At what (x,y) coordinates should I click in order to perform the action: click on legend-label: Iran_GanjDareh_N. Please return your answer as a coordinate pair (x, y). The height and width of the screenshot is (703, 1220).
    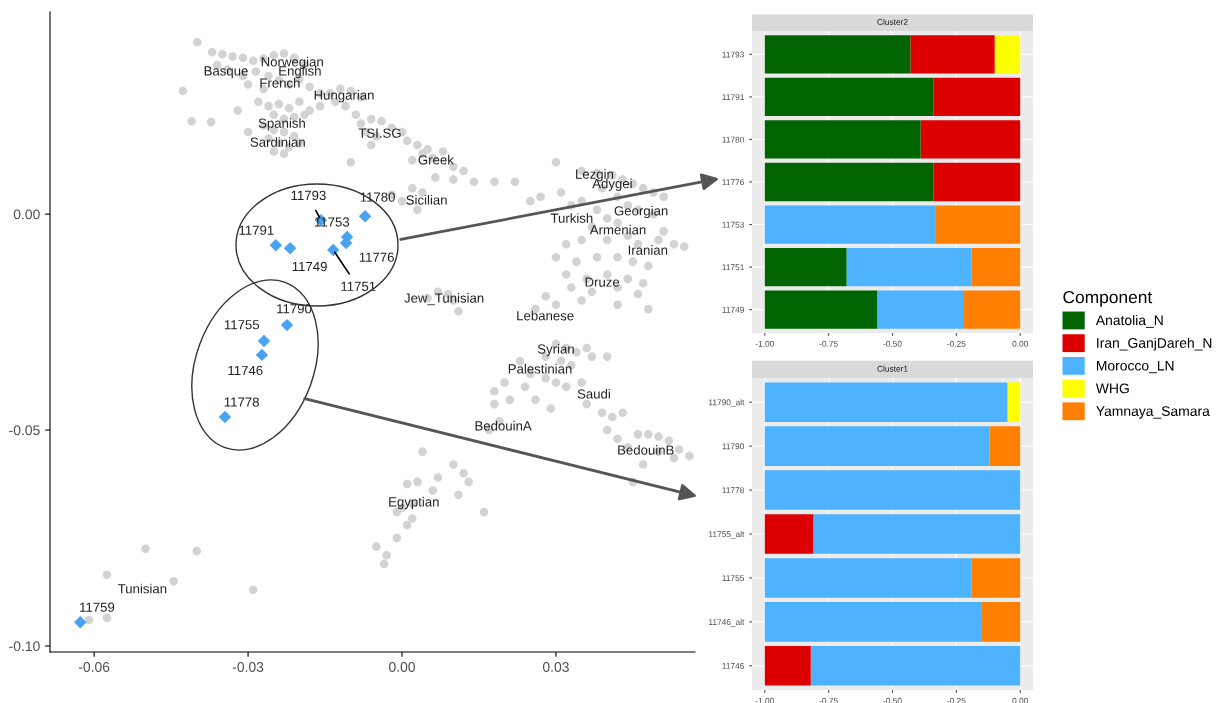
    Looking at the image, I should click on (1154, 344).